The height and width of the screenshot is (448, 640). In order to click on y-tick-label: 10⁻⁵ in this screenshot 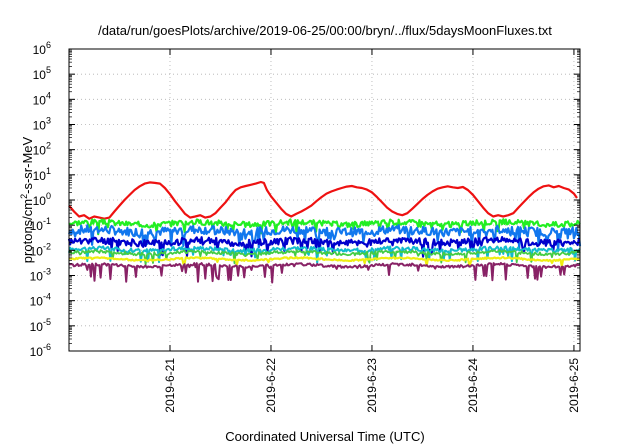, I will do `click(40, 325)`.